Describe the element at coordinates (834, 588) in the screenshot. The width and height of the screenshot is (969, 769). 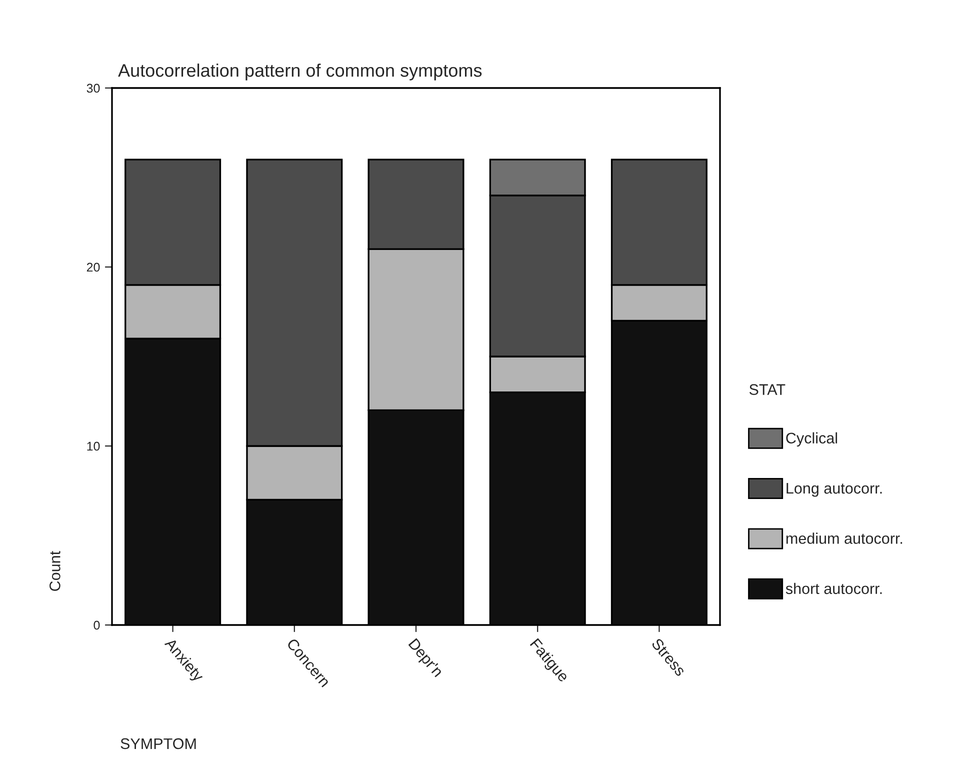
I see `legend-label: short autocorr.` at that location.